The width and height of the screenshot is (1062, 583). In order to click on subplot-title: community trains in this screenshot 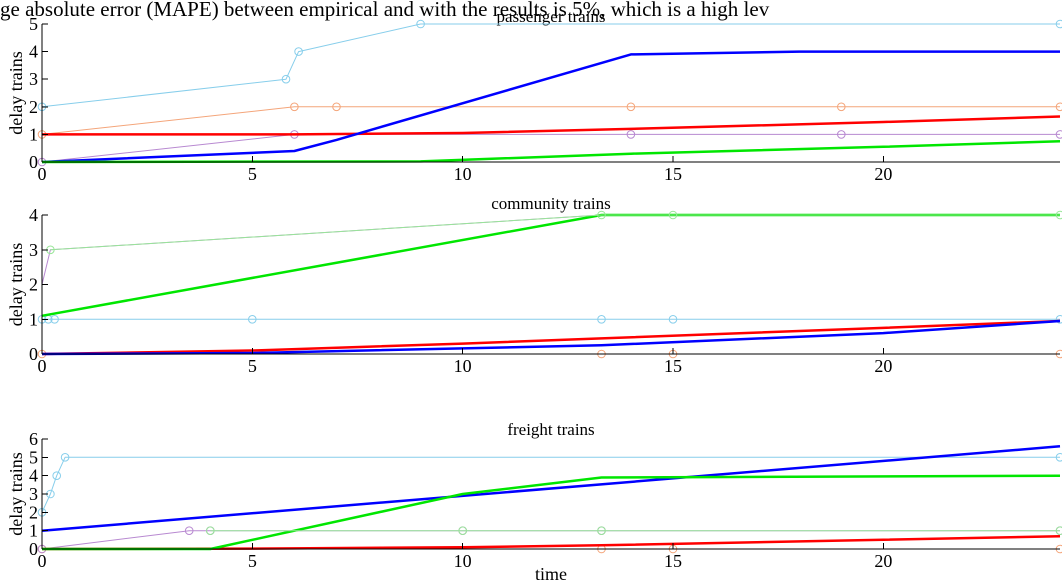, I will do `click(550, 203)`.